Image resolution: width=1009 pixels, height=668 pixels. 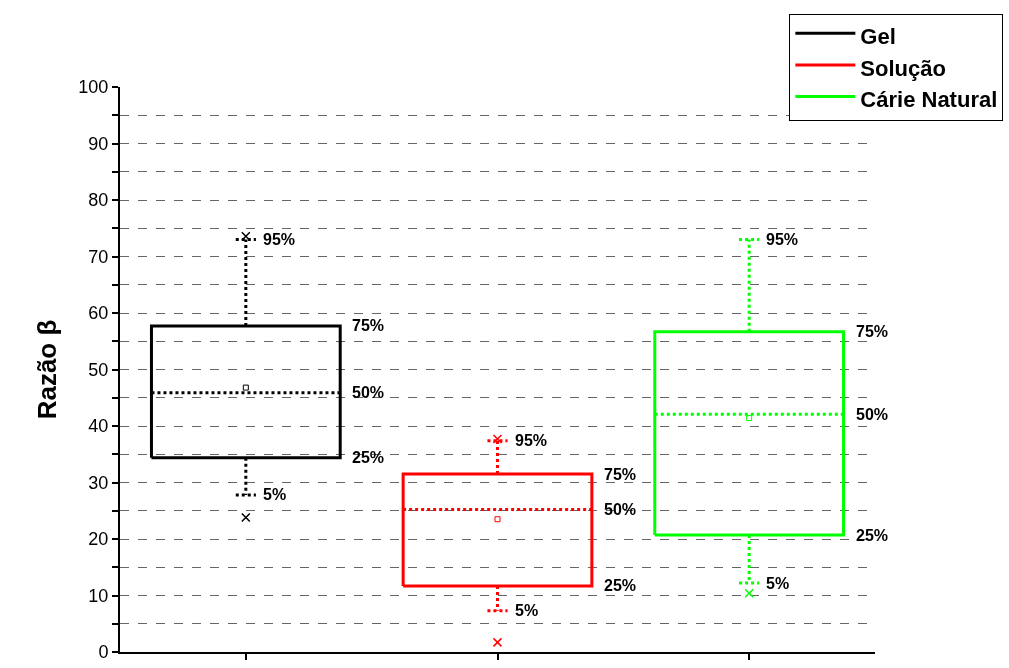 What do you see at coordinates (98, 482) in the screenshot?
I see `y-tick-label: 30` at bounding box center [98, 482].